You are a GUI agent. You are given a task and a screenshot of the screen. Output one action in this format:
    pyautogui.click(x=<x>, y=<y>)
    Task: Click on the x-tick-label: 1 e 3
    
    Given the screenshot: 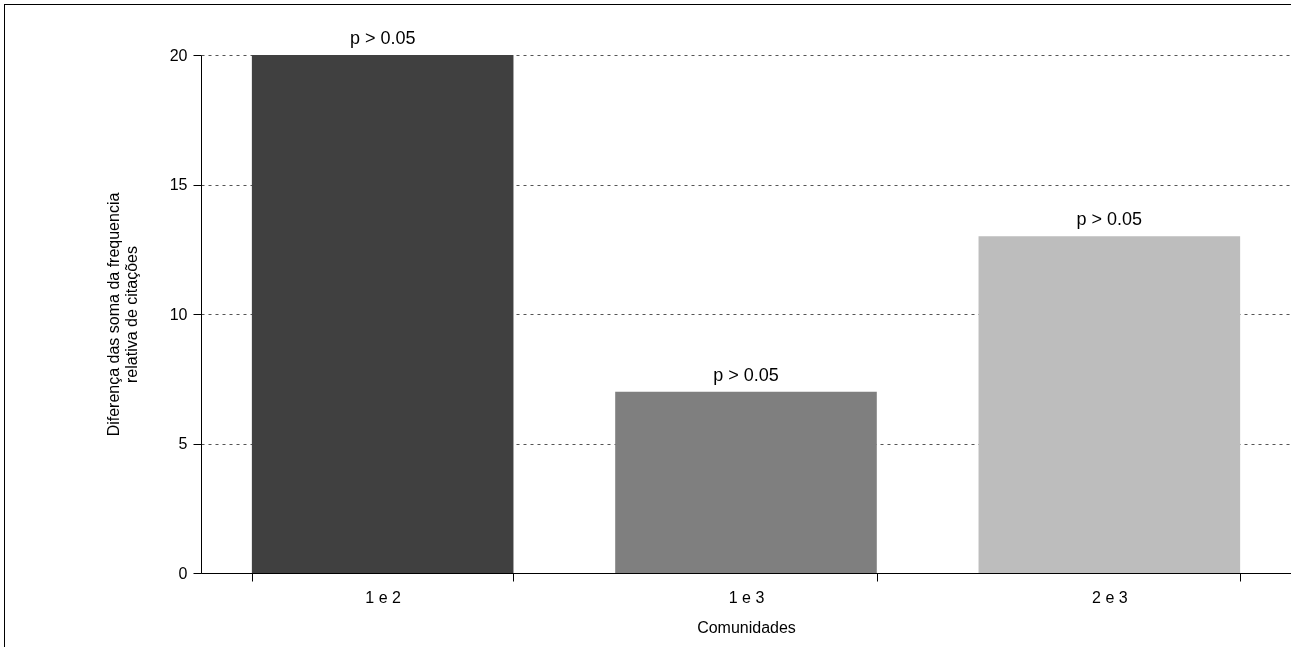 What is the action you would take?
    pyautogui.click(x=746, y=597)
    